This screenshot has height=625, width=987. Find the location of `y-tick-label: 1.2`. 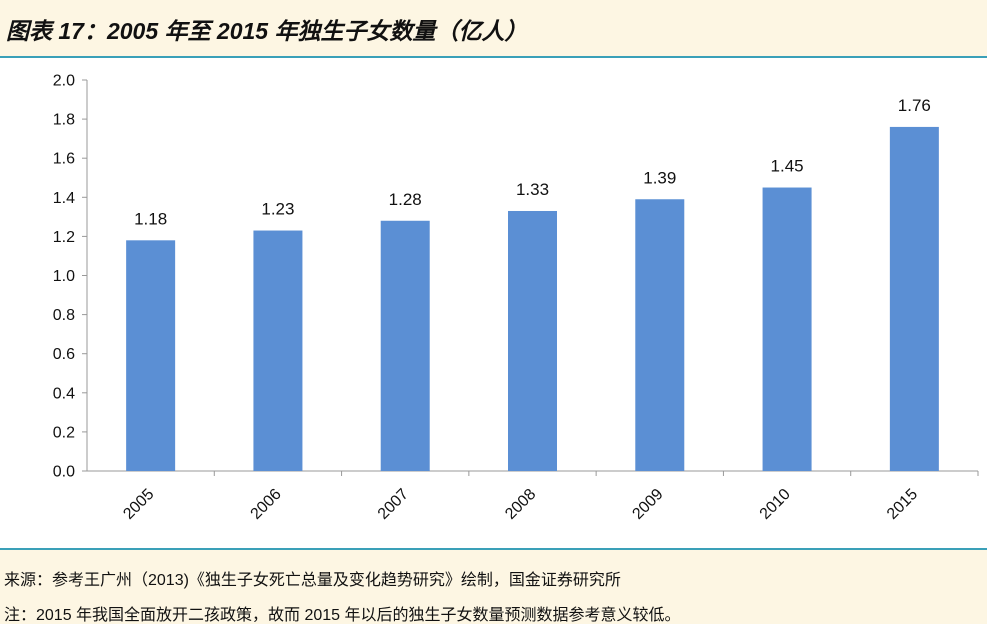

y-tick-label: 1.2 is located at coordinates (64, 237).